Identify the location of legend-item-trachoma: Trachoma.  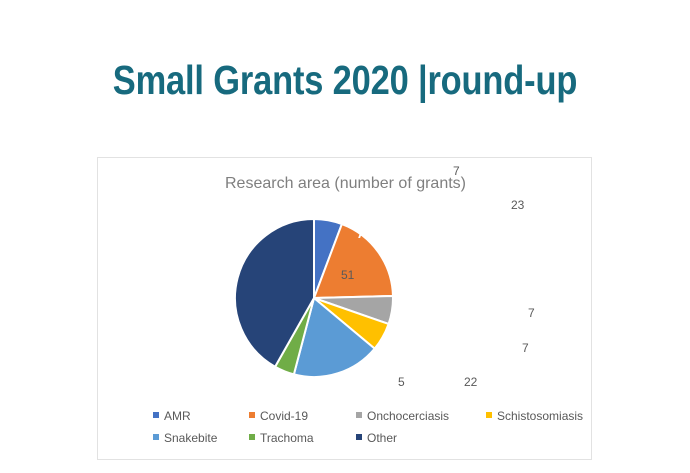
(281, 440).